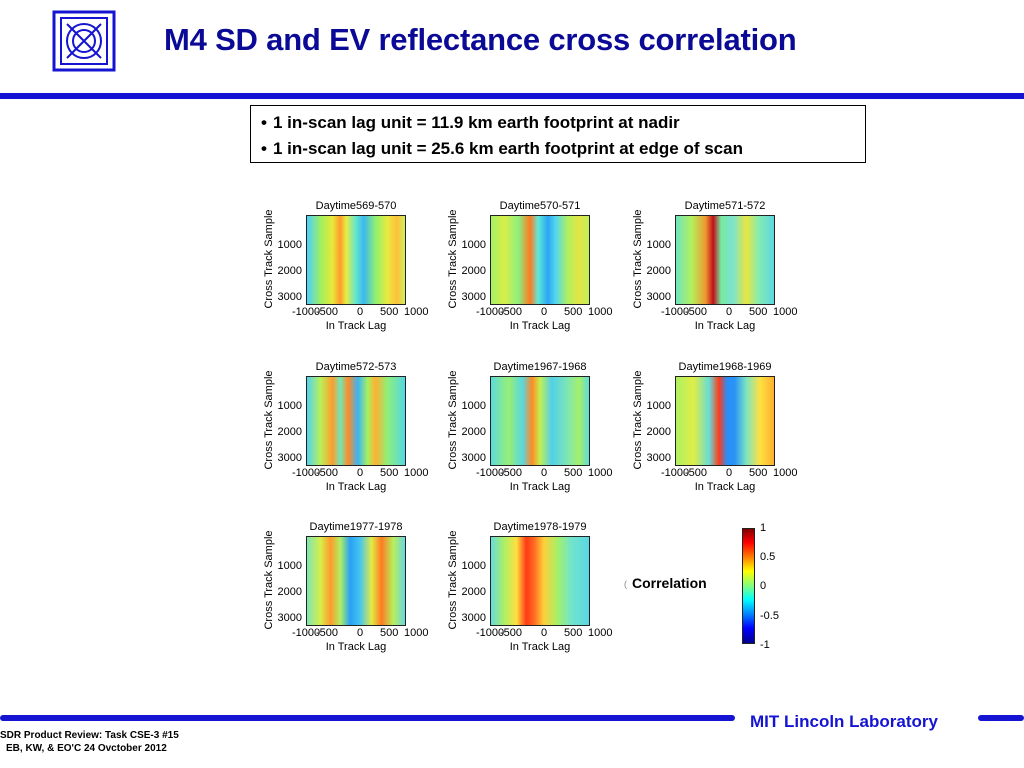 This screenshot has height=768, width=1024. Describe the element at coordinates (356, 367) in the screenshot. I see `heatmap-title: Daytime572-573` at that location.